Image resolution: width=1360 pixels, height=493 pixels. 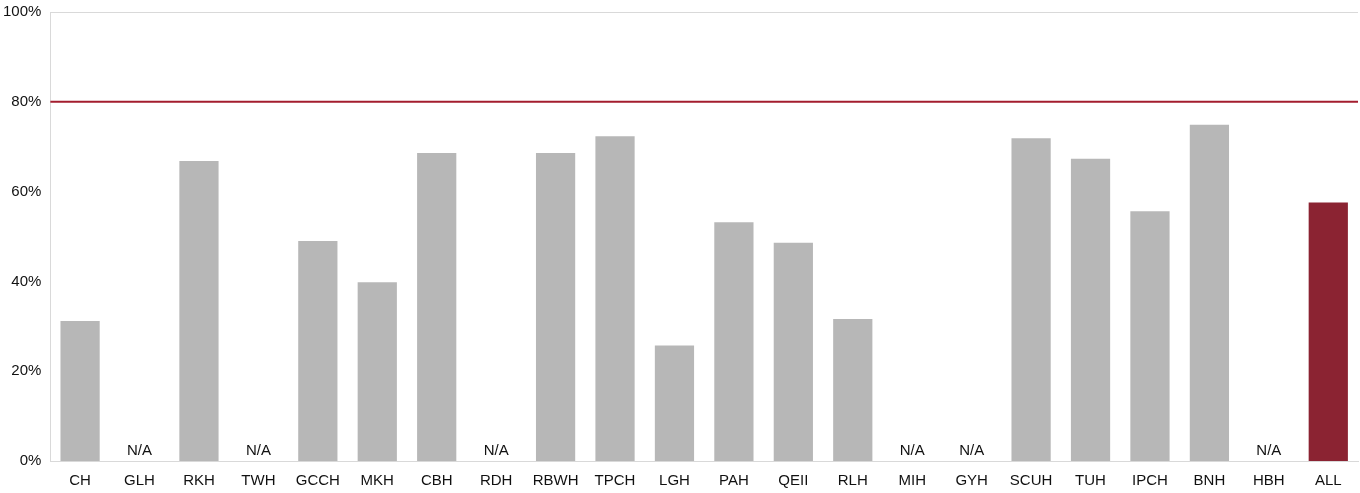 What do you see at coordinates (317, 480) in the screenshot?
I see `x-tick-label: GCCH` at bounding box center [317, 480].